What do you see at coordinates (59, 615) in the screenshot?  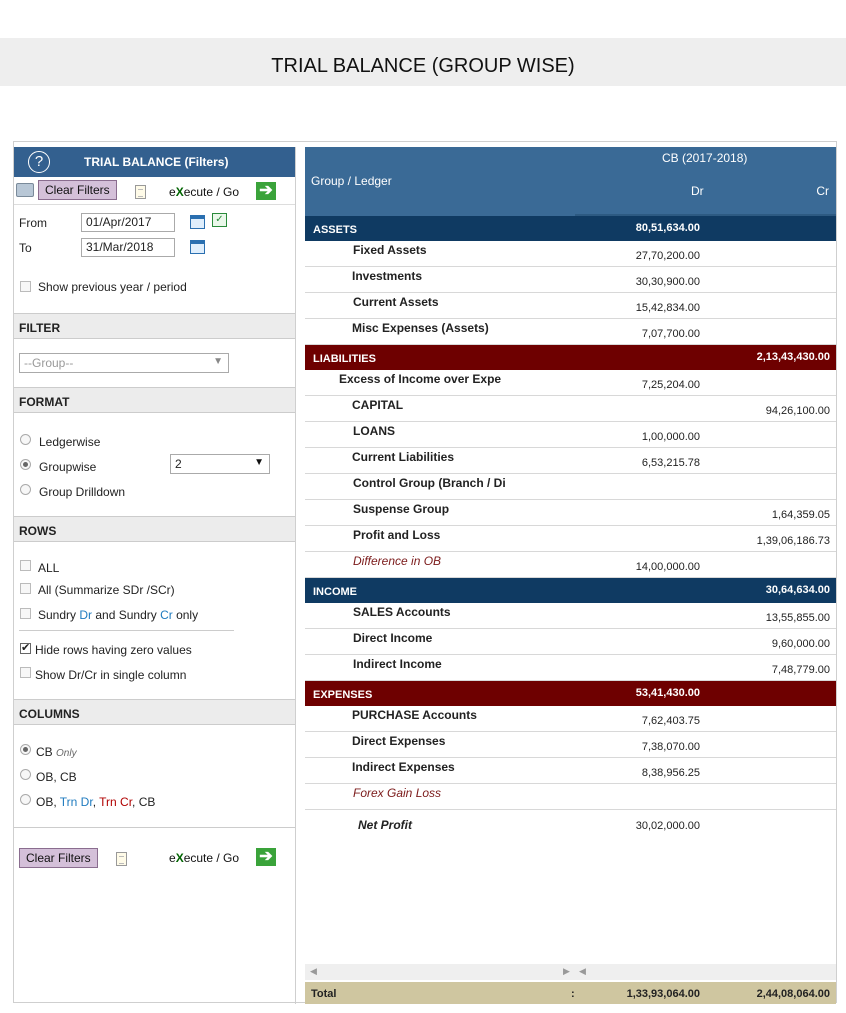 I see `sundry-text-a: Sundry` at bounding box center [59, 615].